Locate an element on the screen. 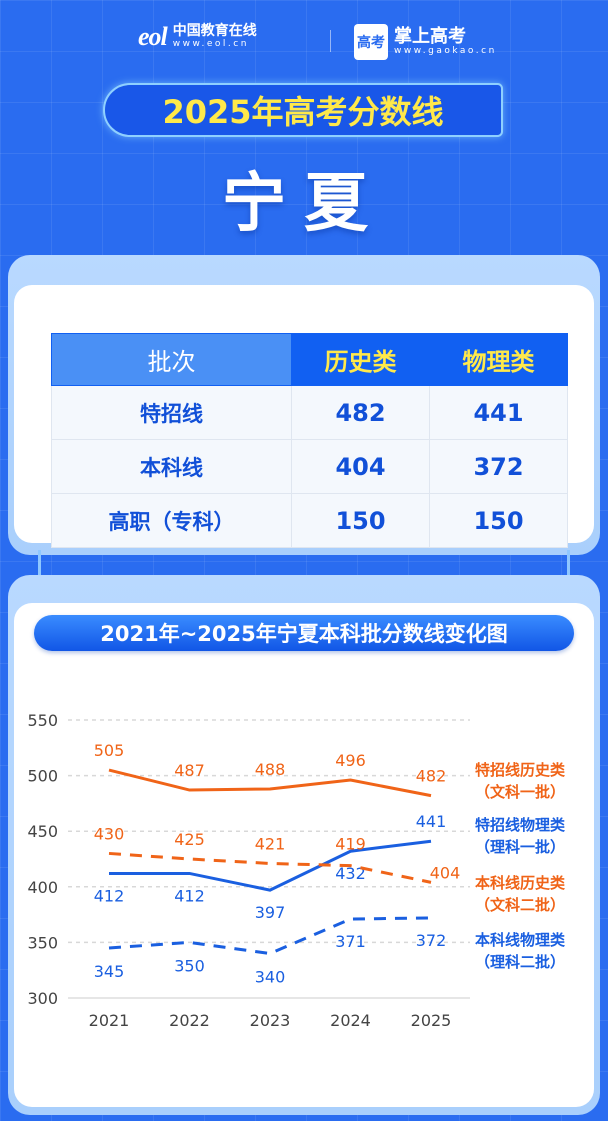  data-label: 487 is located at coordinates (189, 770).